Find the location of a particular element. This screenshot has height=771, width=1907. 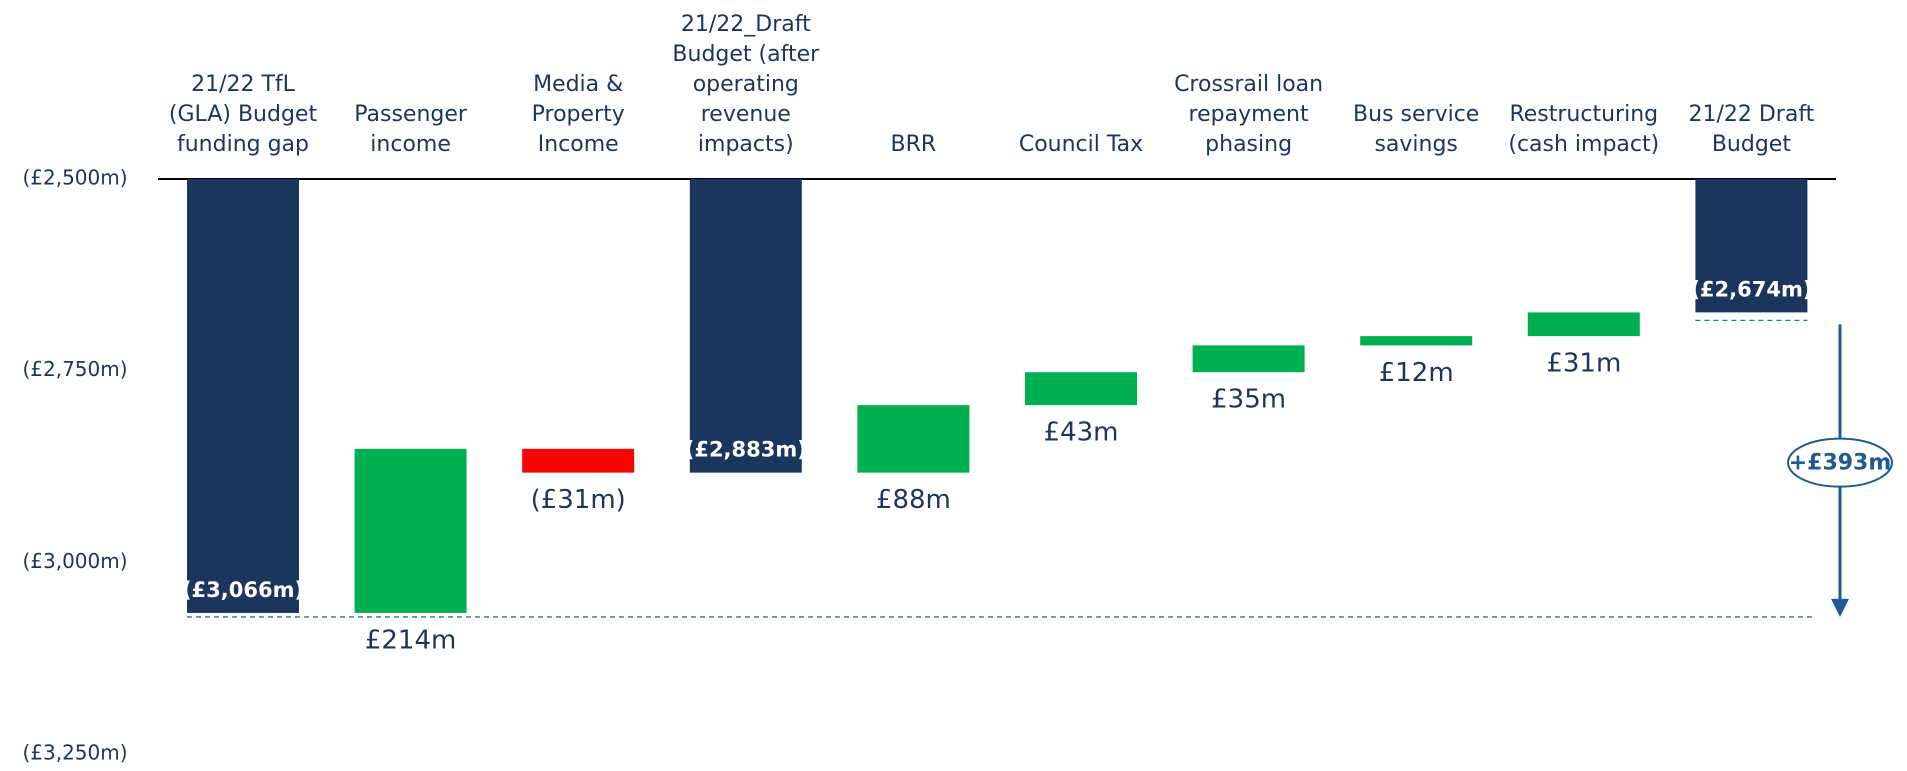

value-label: £35m is located at coordinates (1248, 400).